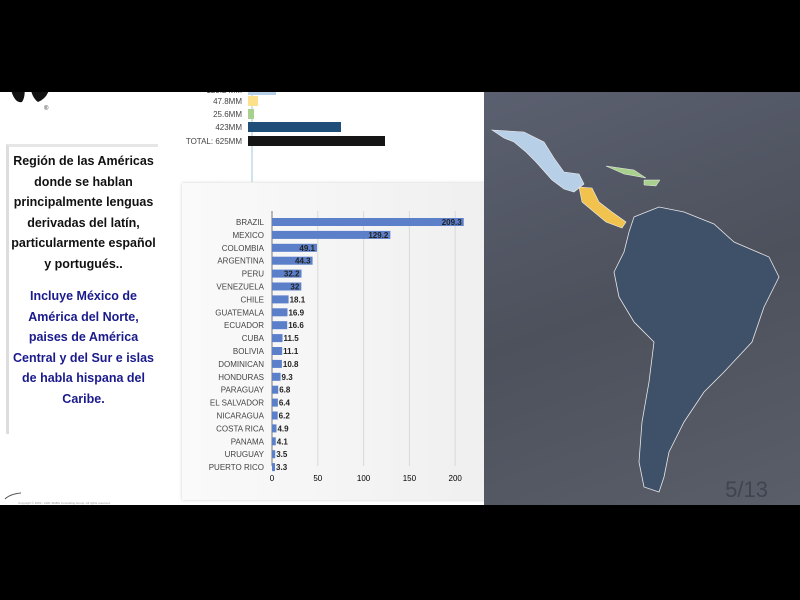 The height and width of the screenshot is (600, 800). What do you see at coordinates (602, 207) in the screenshot?
I see `map-central-america` at bounding box center [602, 207].